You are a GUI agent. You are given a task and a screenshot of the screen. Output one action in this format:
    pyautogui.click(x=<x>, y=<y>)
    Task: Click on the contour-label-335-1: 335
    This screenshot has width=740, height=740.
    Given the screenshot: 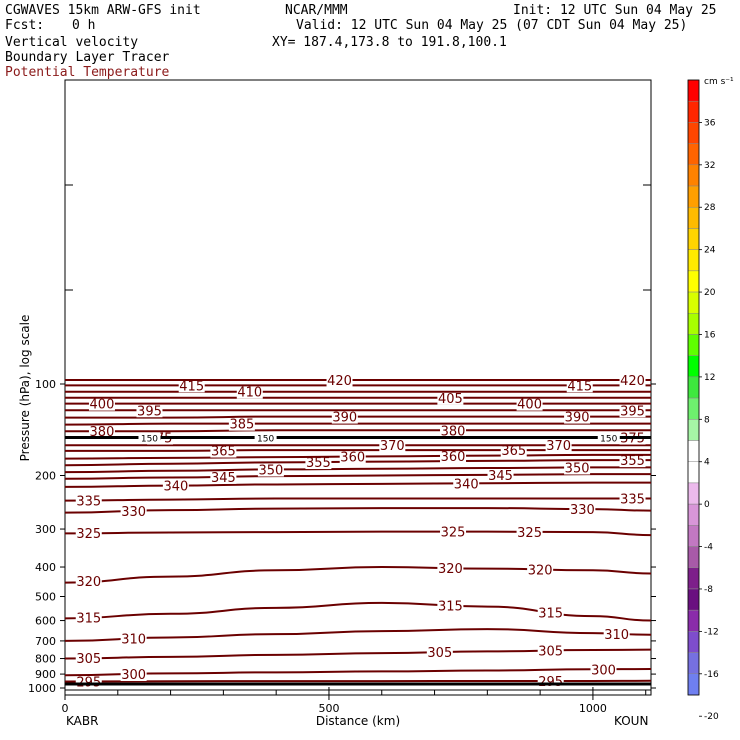 What is the action you would take?
    pyautogui.click(x=632, y=499)
    